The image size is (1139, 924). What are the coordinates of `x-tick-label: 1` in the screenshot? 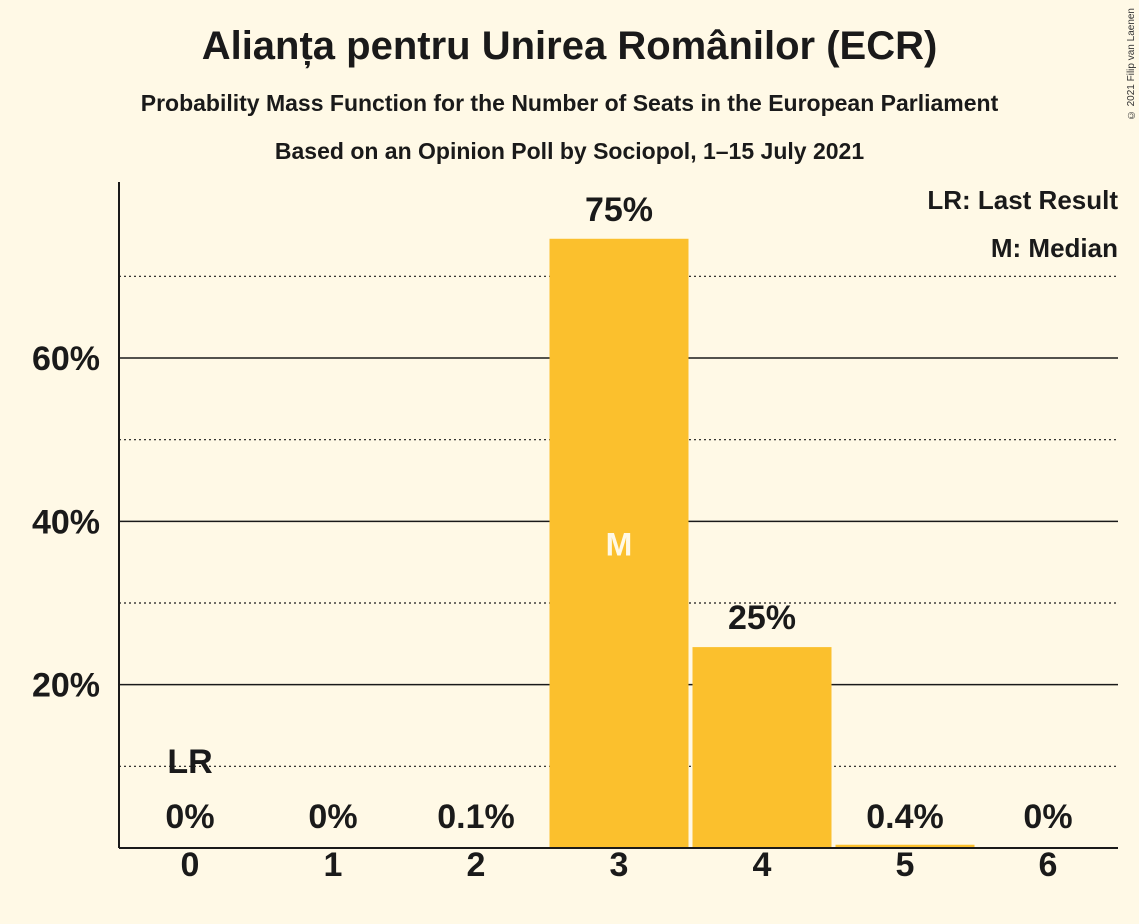 It's located at (333, 865).